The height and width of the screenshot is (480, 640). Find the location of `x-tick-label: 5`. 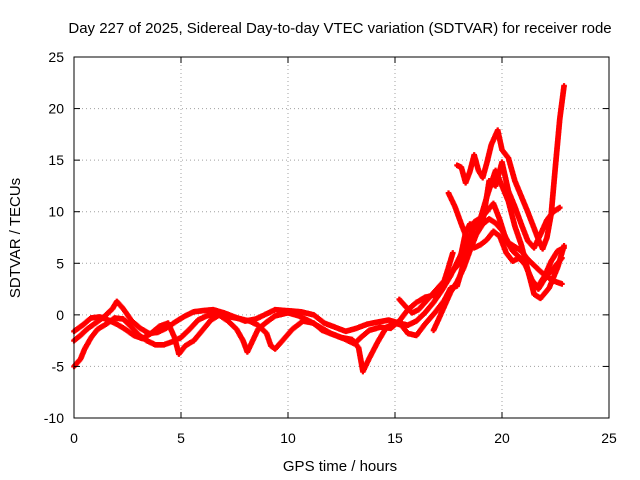

x-tick-label: 5 is located at coordinates (181, 438).